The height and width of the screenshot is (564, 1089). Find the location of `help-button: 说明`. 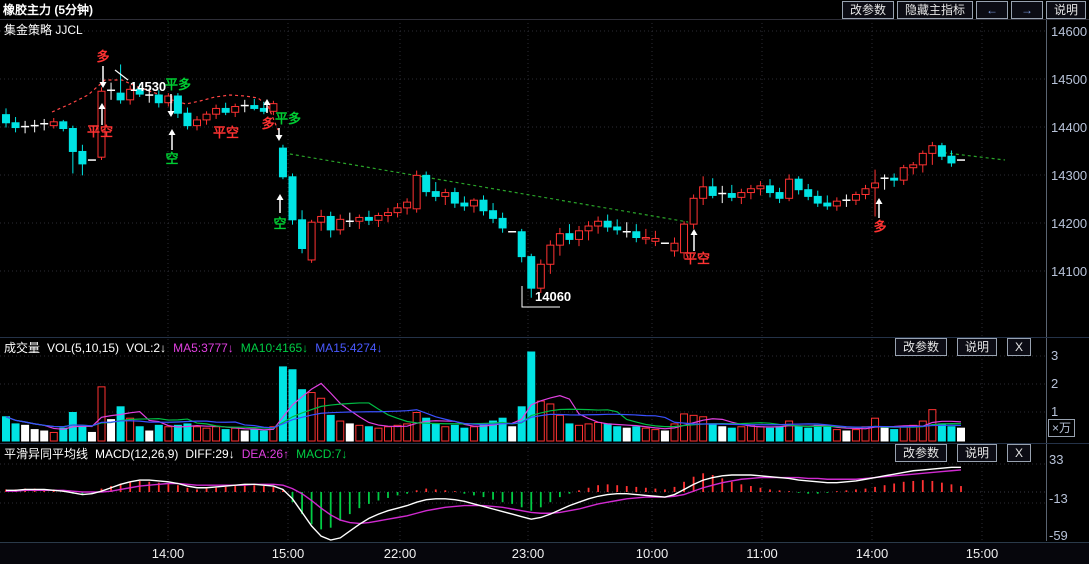

help-button: 说明 is located at coordinates (1065, 9).